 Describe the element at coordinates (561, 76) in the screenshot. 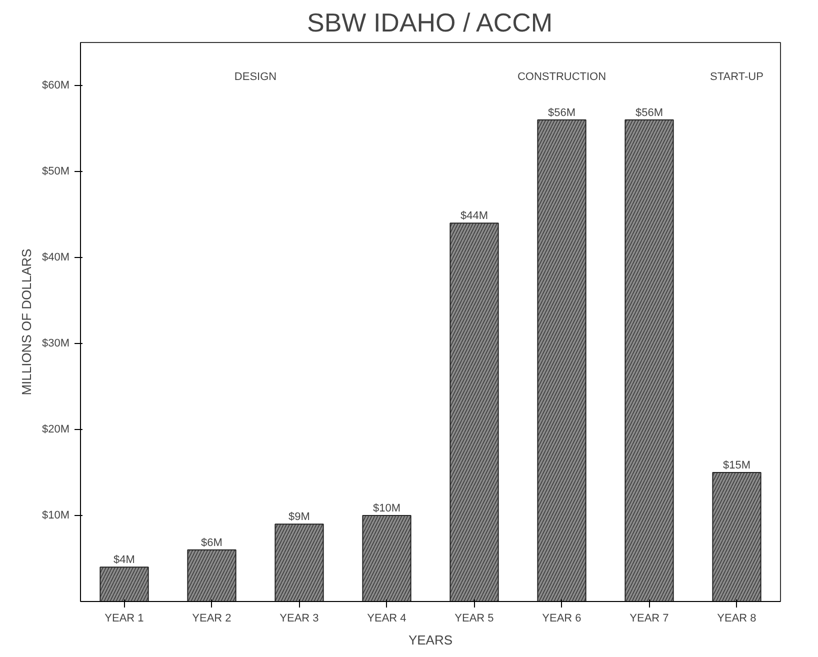

I see `annotation: CONSTRUCTION` at that location.